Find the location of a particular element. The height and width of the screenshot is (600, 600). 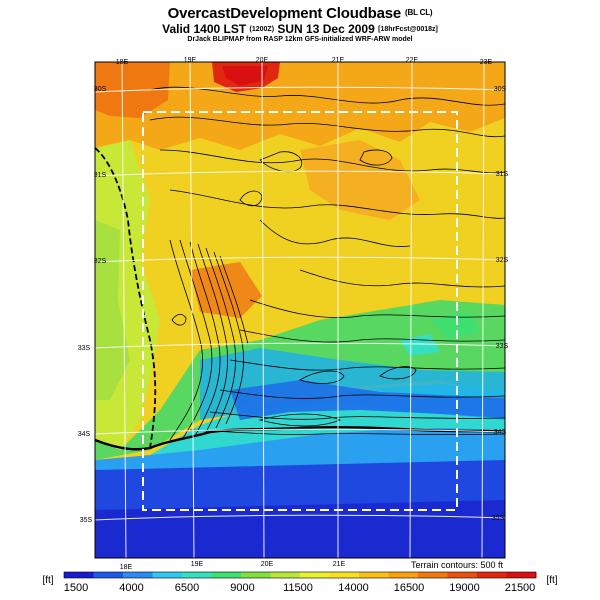

colorbar-tick-label: 11500 is located at coordinates (298, 588).